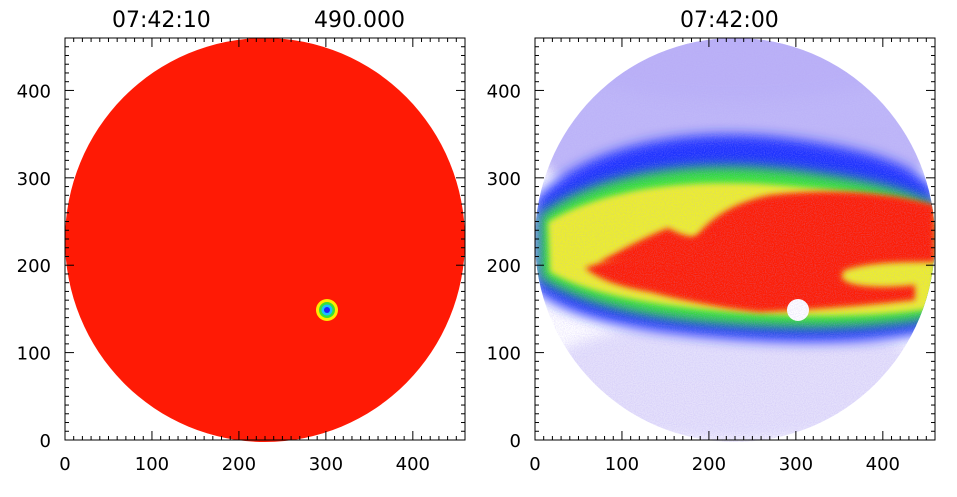 This screenshot has width=957, height=497. Describe the element at coordinates (709, 464) in the screenshot. I see `right-x-tick-label: 200` at that location.